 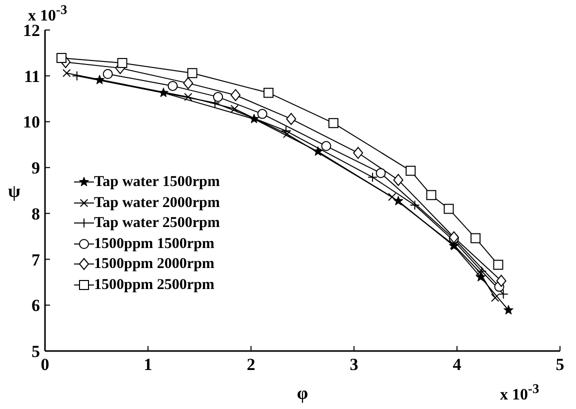 I want to click on x-tick-label: 2, so click(x=251, y=364).